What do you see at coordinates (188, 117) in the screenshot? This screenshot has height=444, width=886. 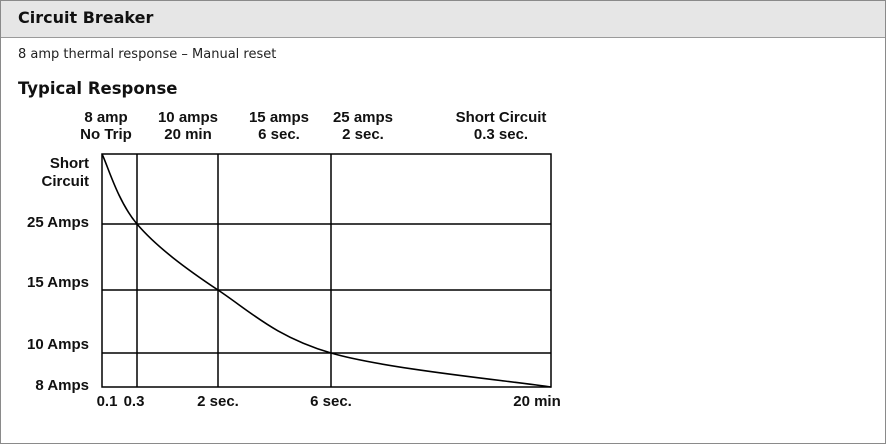 I see `top-label: 10 amps` at bounding box center [188, 117].